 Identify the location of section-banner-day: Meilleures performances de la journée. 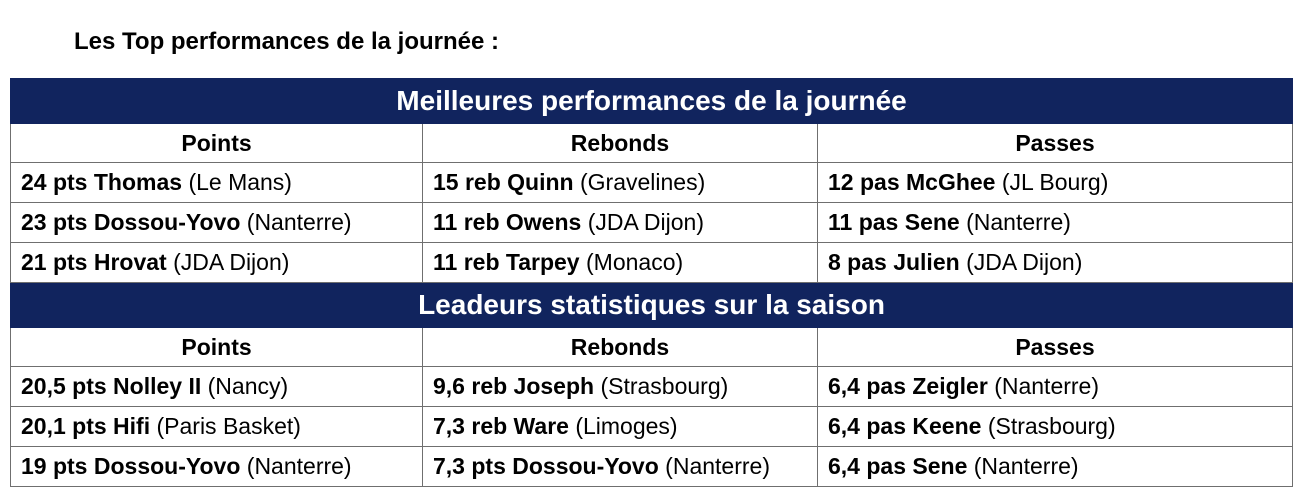
(651, 101).